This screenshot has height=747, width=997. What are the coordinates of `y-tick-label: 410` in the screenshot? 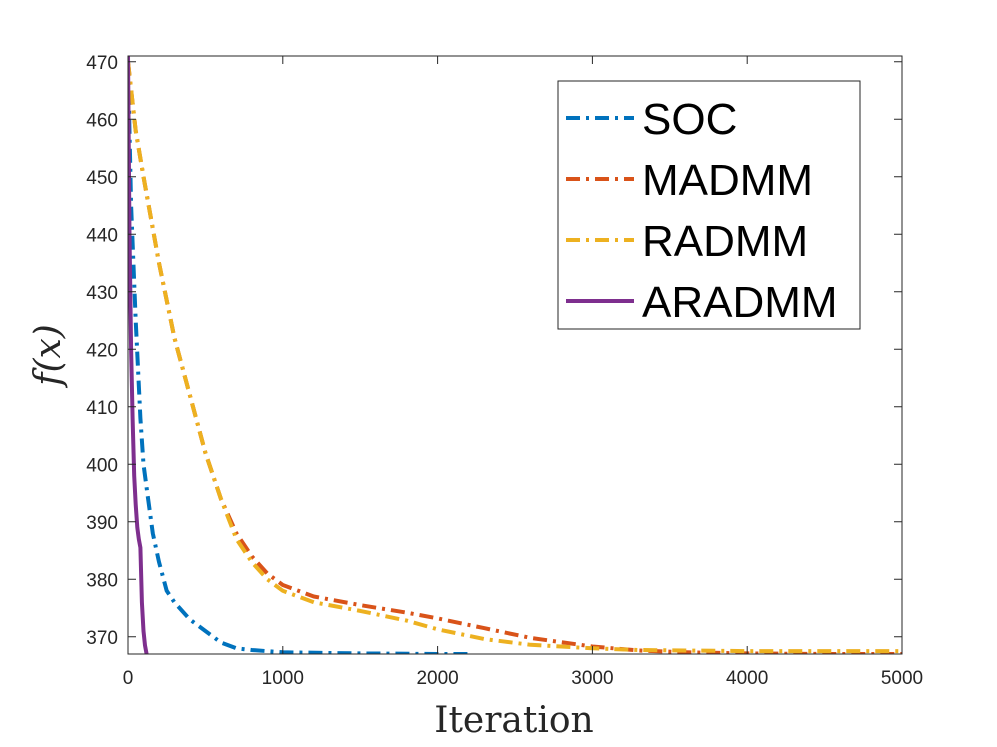 It's located at (102, 408).